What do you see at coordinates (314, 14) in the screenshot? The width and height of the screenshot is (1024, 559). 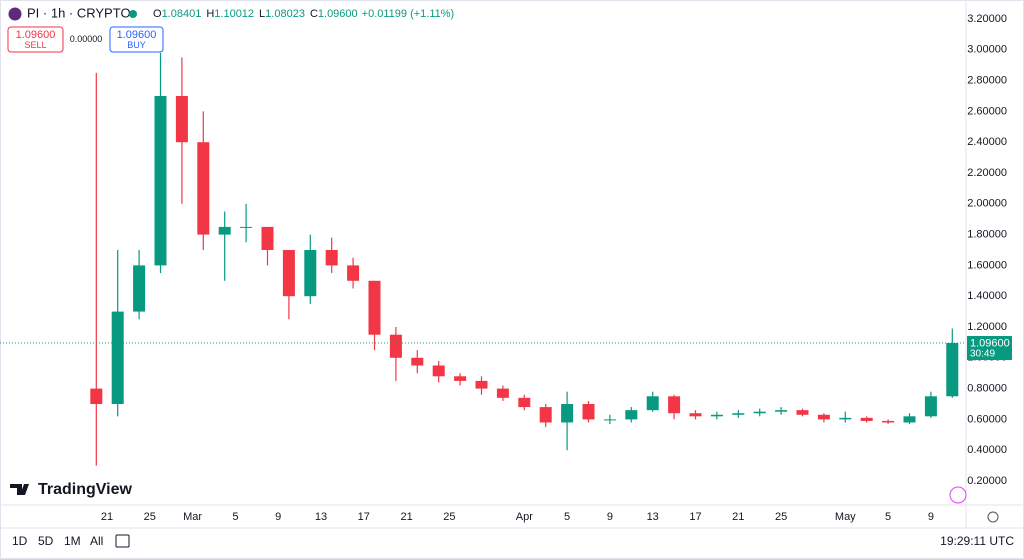 I see `ohlc-label: C` at bounding box center [314, 14].